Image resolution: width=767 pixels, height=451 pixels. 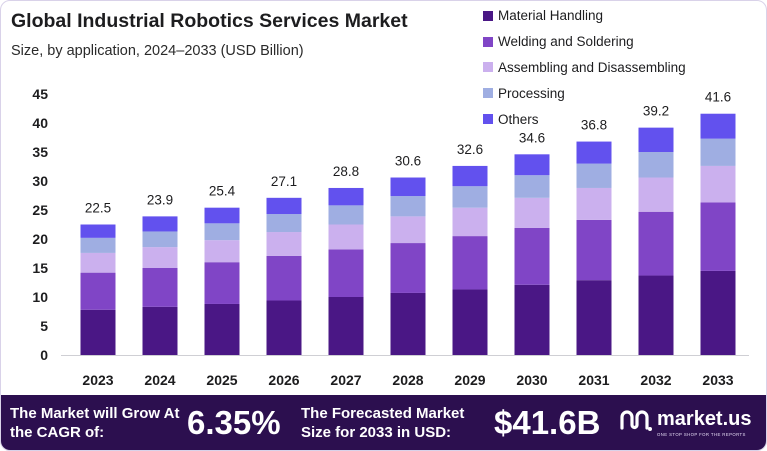 What do you see at coordinates (222, 191) in the screenshot?
I see `bar-total-label: 25.4` at bounding box center [222, 191].